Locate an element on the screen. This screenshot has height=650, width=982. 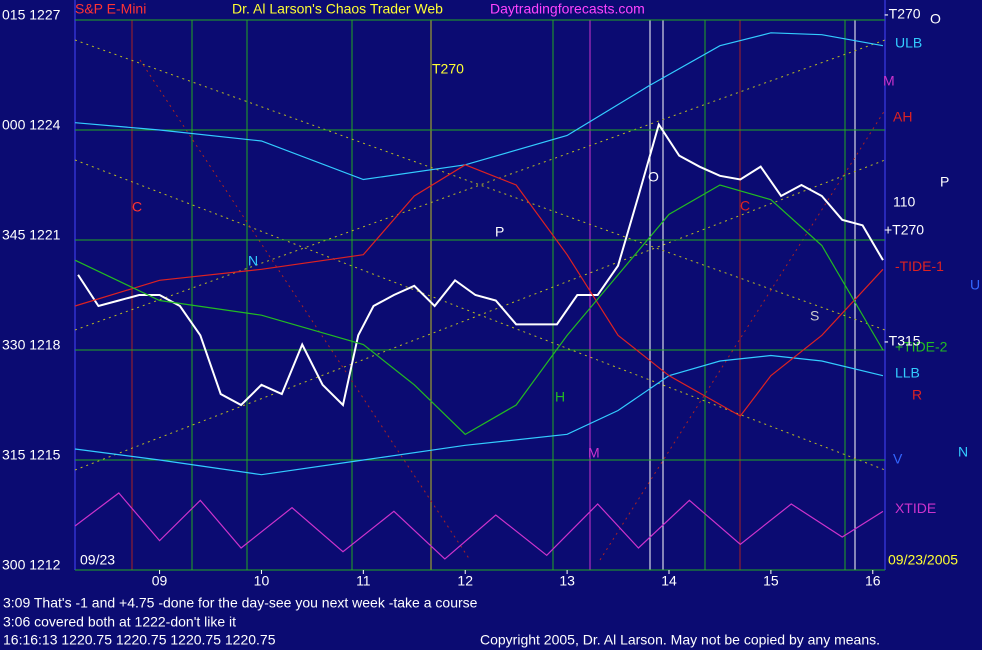
x-tick-label: 10 is located at coordinates (262, 581).